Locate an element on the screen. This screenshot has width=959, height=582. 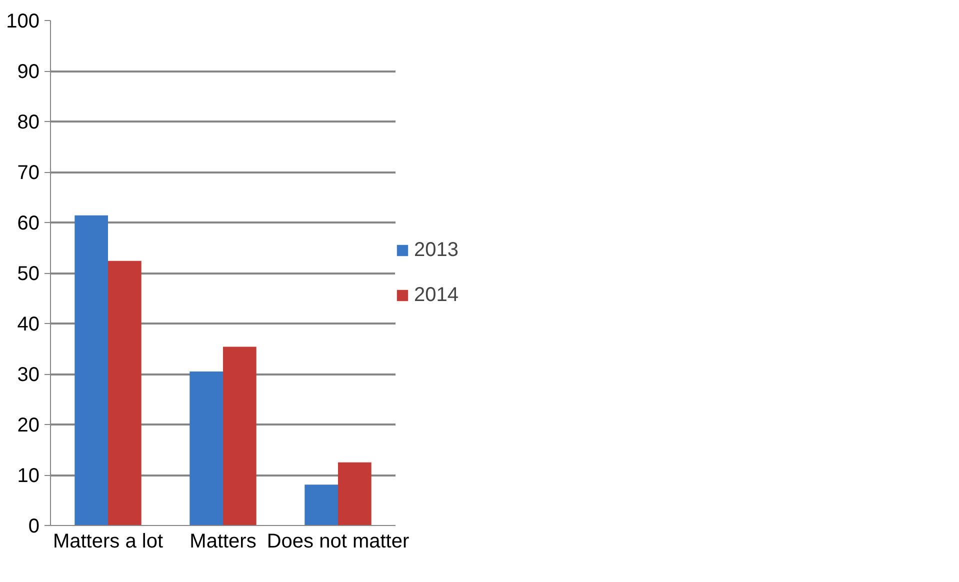
x-tick-label: Does not matter is located at coordinates (338, 541).